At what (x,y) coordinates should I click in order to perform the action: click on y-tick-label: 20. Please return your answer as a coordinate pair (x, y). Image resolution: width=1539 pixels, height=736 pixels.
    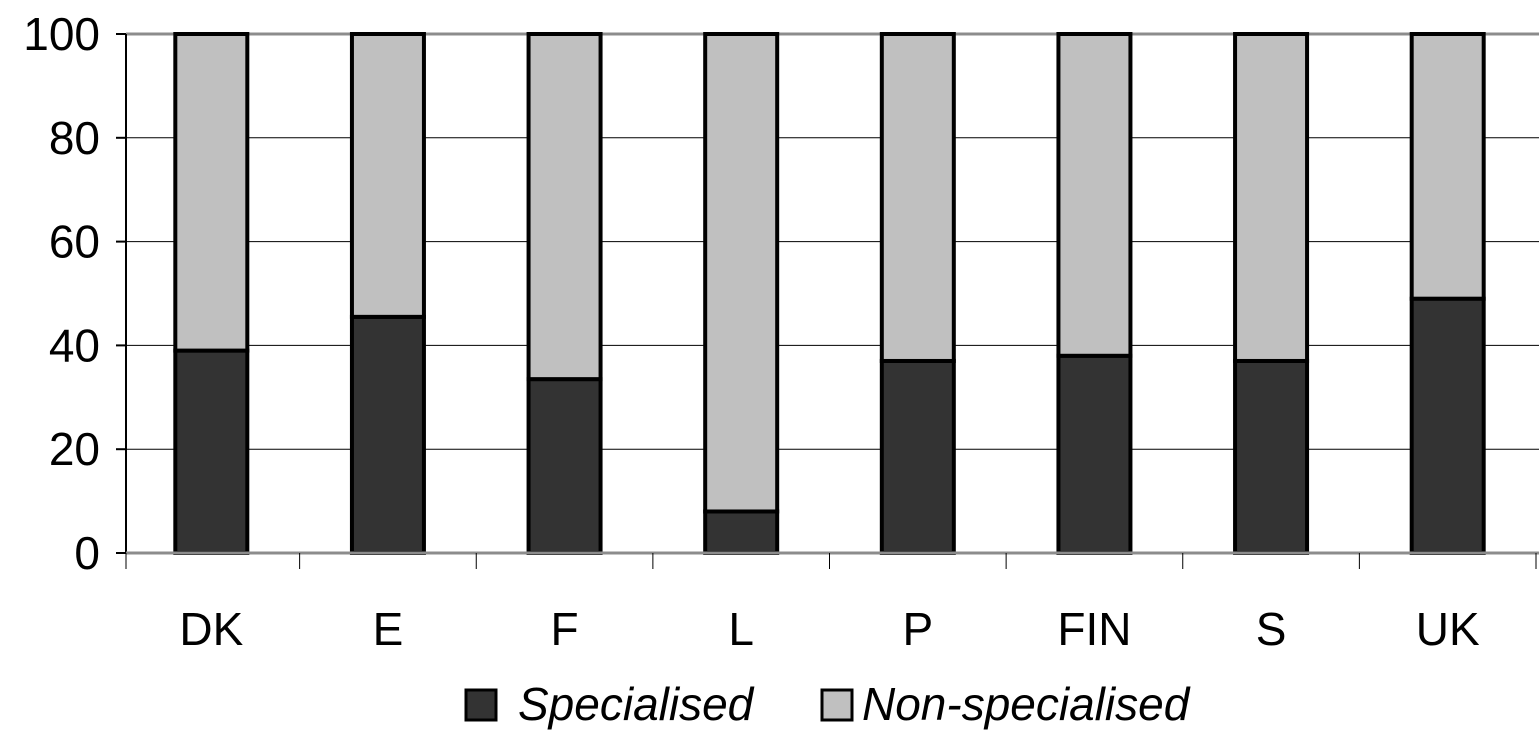
    Looking at the image, I should click on (74, 449).